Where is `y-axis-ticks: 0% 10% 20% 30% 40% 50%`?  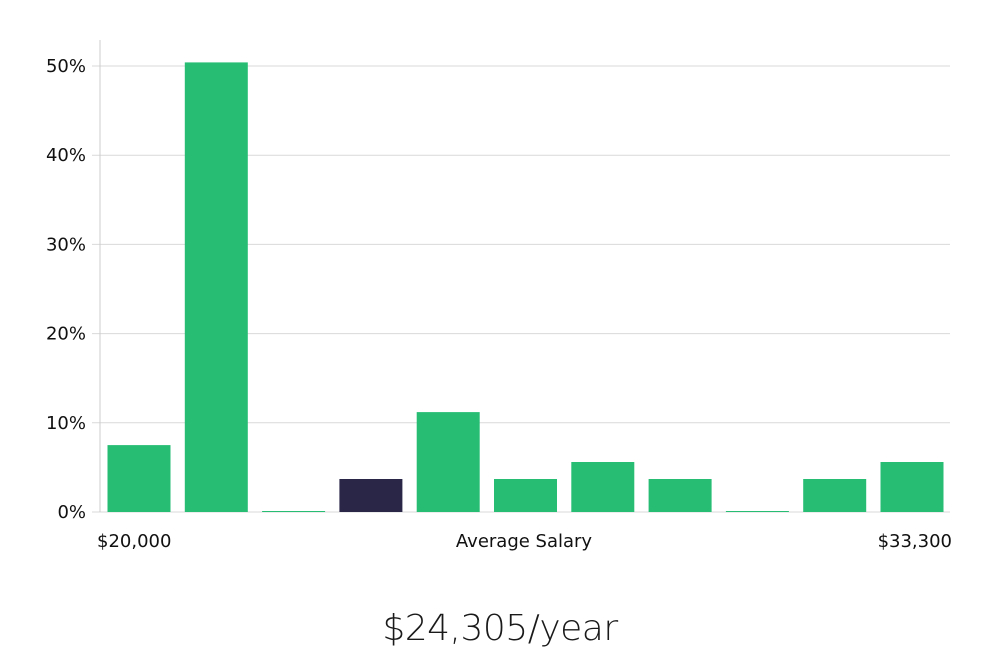
y-axis-ticks: 0% 10% 20% 30% 40% 50% is located at coordinates (66, 289).